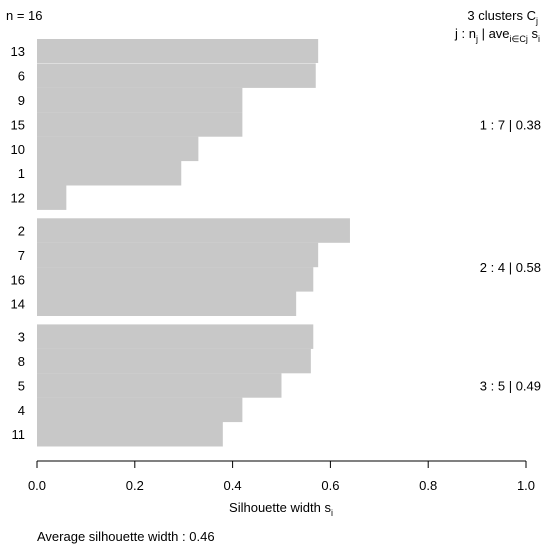  I want to click on x-tick-label: 0.0, so click(37, 485).